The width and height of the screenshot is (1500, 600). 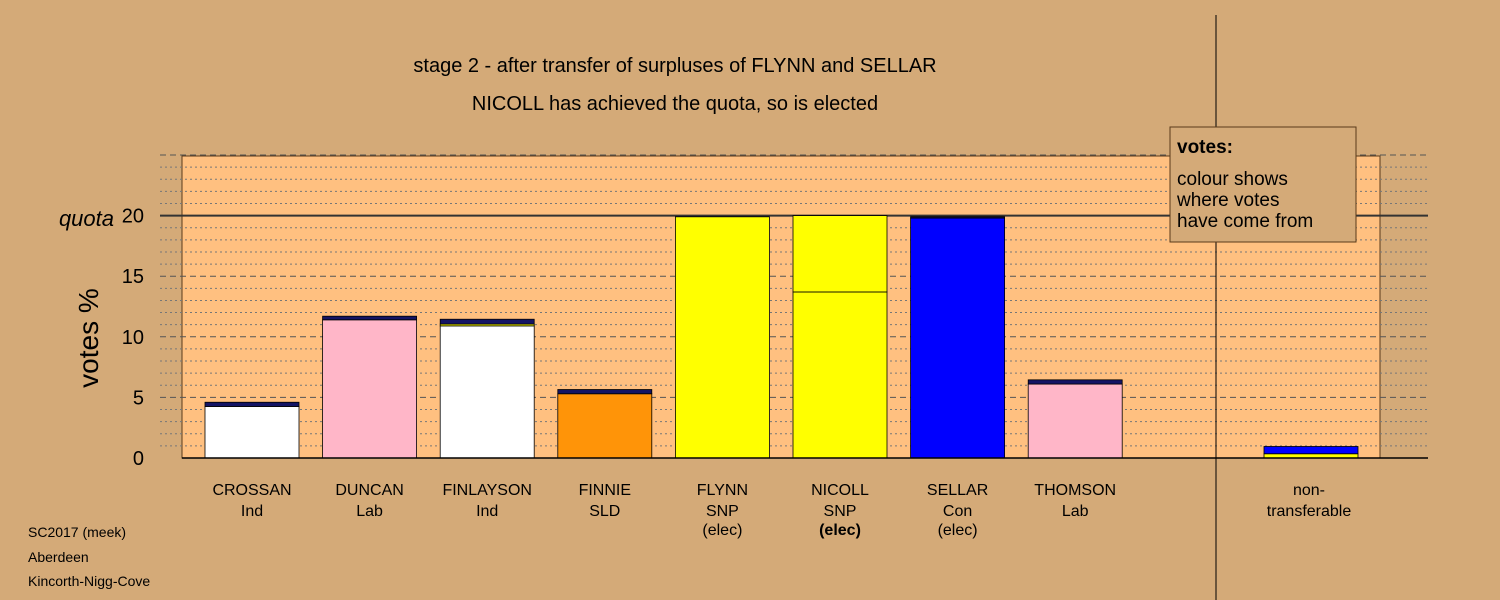 I want to click on candidate-party: Con, so click(x=957, y=511).